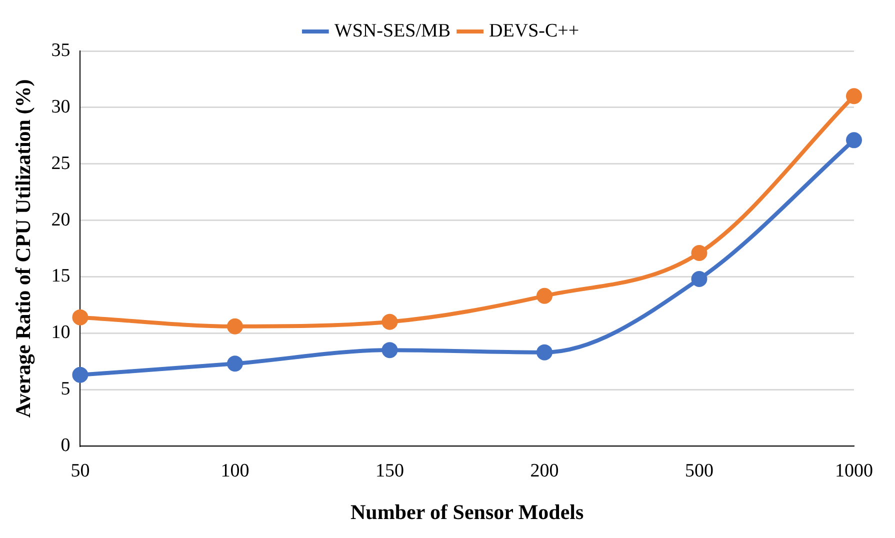 The height and width of the screenshot is (538, 895). Describe the element at coordinates (467, 512) in the screenshot. I see `x-axis-title: Number of Sensor Models` at that location.